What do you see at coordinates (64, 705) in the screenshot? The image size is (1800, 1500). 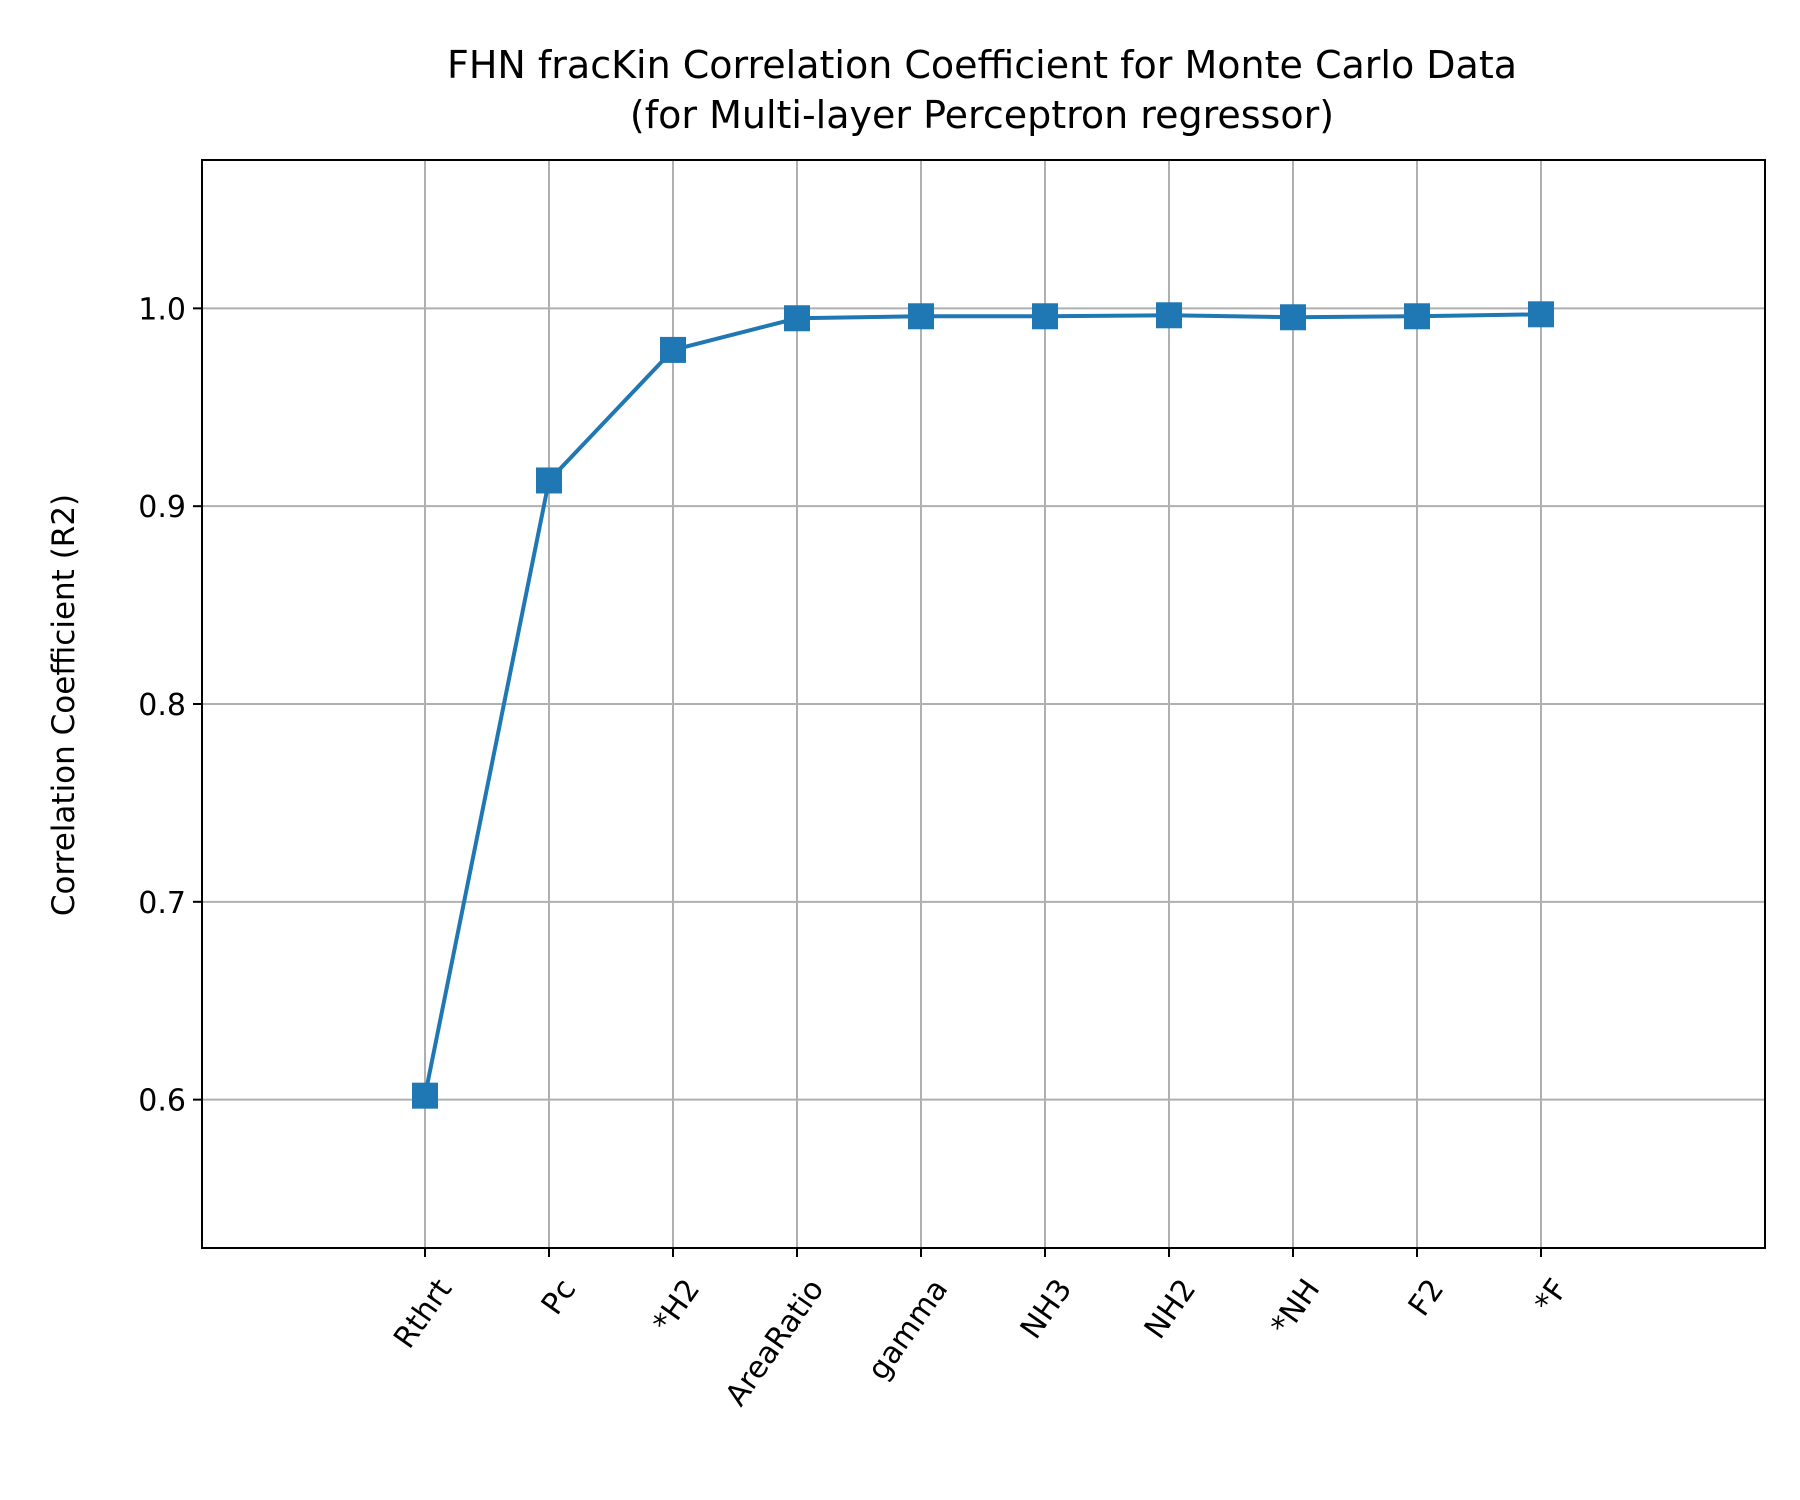 I see `y-axis-label: Correlation Coefficient (R2)` at bounding box center [64, 705].